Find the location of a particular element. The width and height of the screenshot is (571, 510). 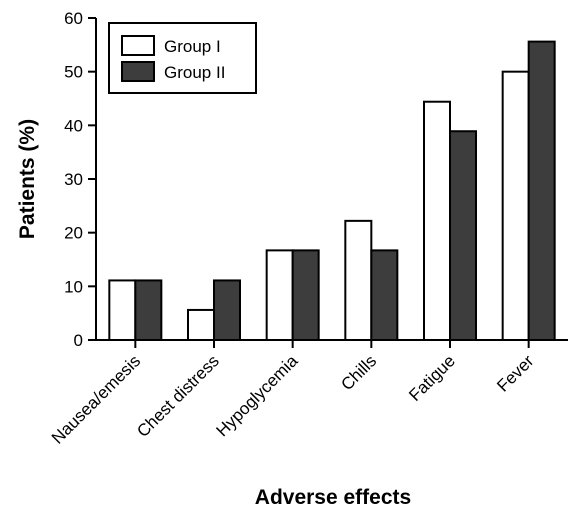

x-tick-label: Fatigue is located at coordinates (432, 378).